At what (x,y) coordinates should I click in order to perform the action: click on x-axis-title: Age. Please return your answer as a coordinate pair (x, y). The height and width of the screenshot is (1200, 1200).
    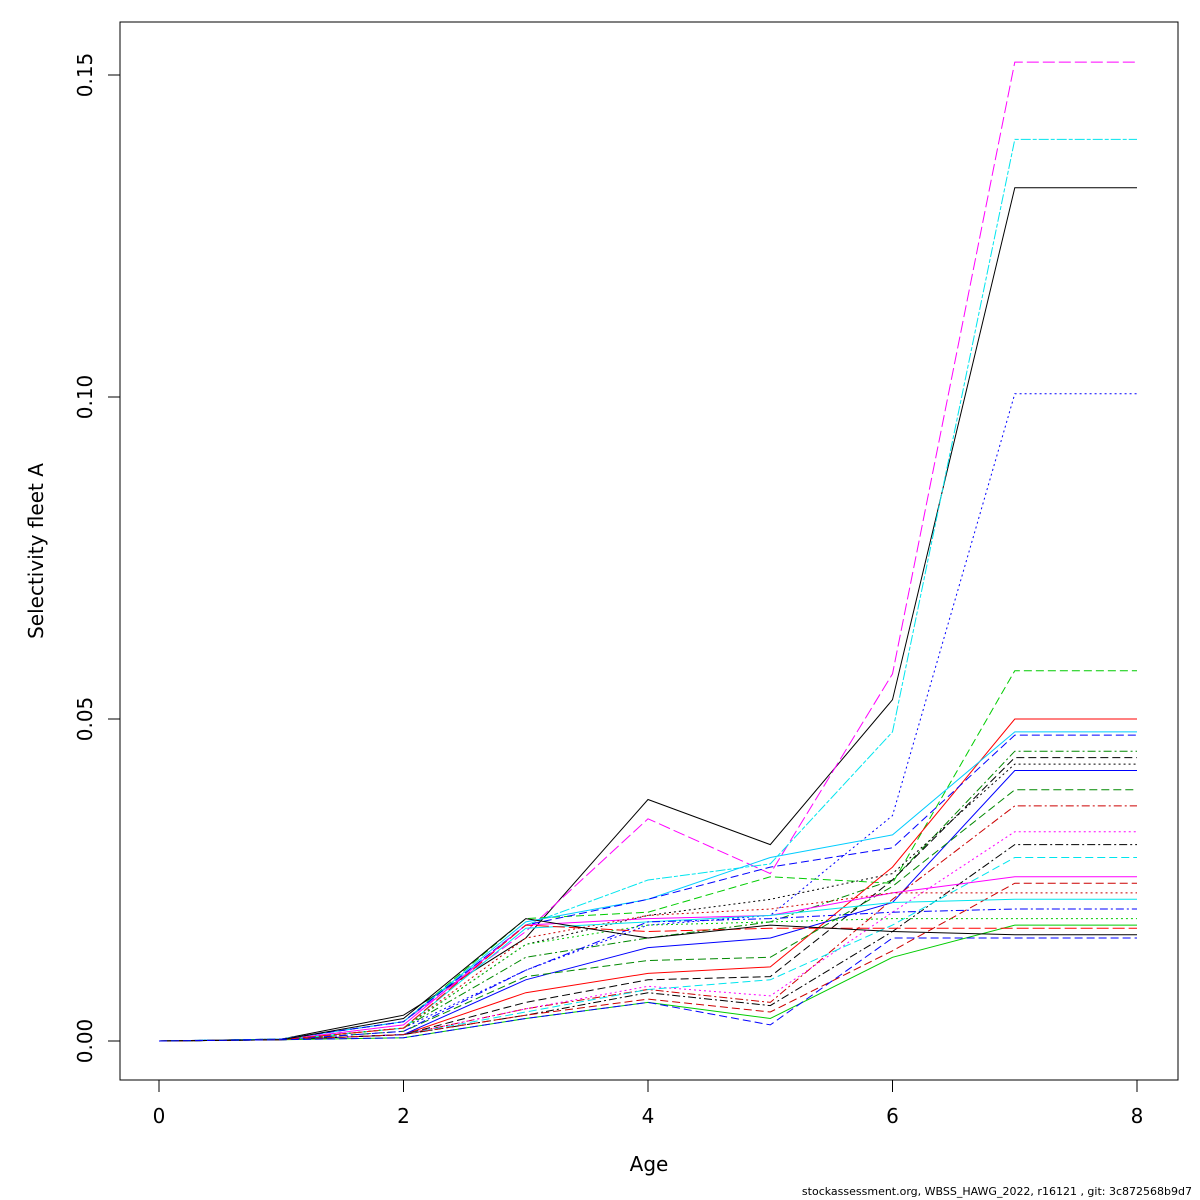
    Looking at the image, I should click on (649, 1164).